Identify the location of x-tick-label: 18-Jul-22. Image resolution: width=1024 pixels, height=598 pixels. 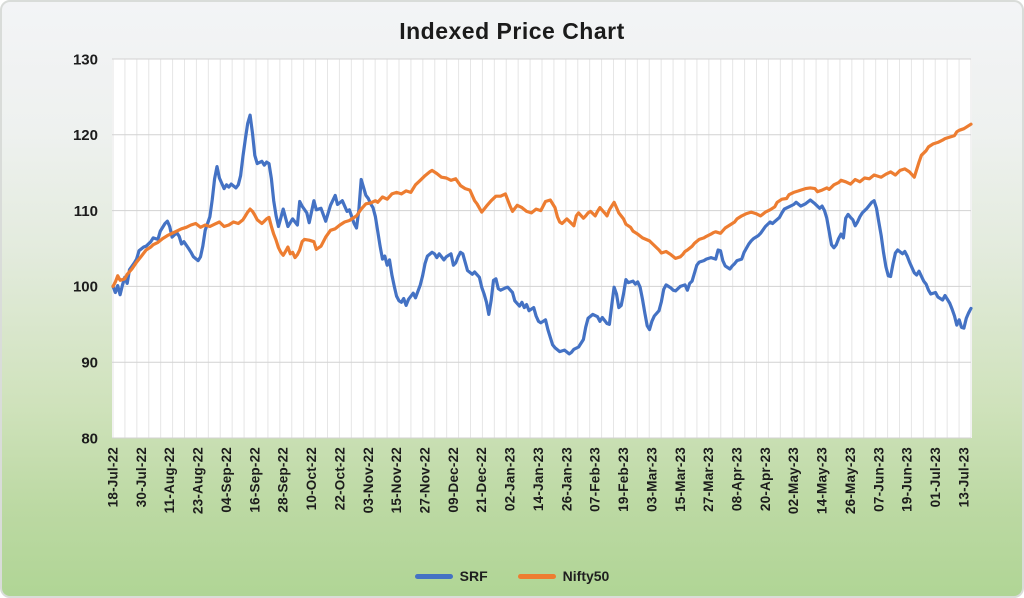
(113, 477).